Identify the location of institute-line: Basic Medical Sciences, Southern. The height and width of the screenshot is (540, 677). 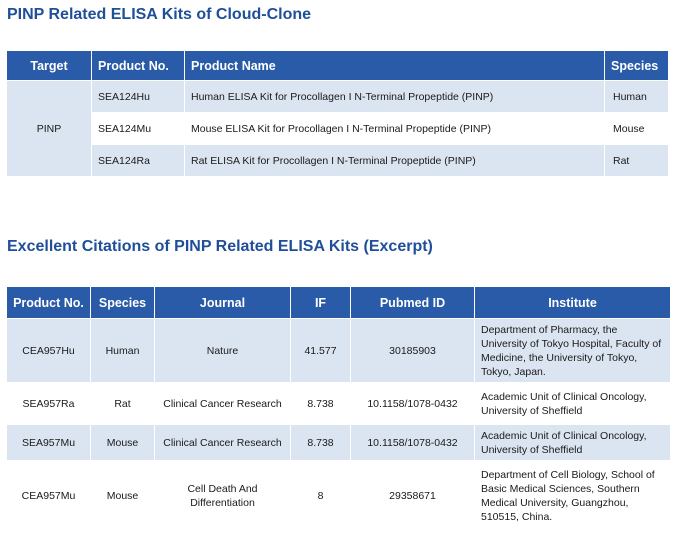
(560, 488).